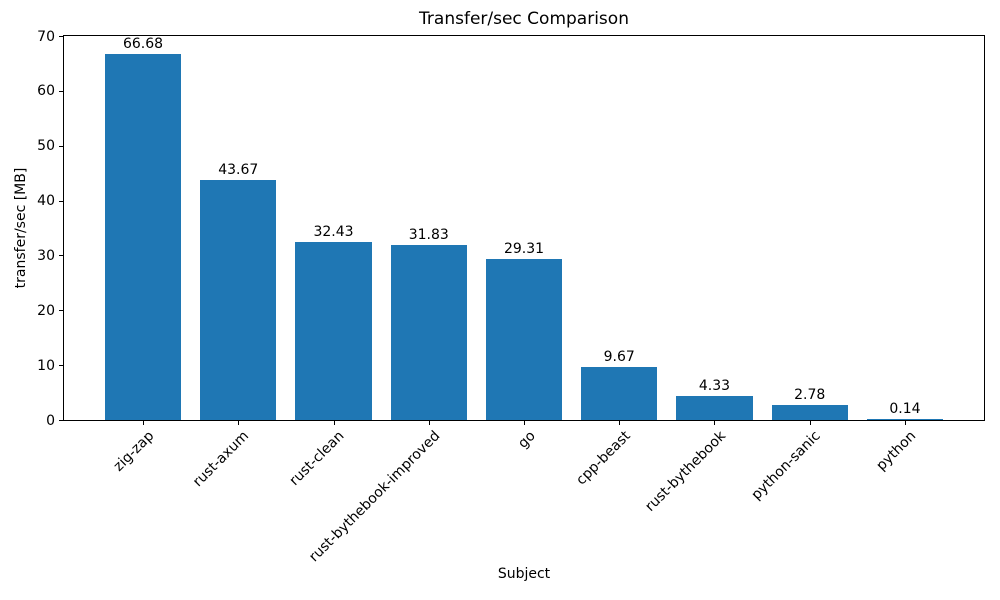  What do you see at coordinates (526, 440) in the screenshot?
I see `x-tick-label-go: go` at bounding box center [526, 440].